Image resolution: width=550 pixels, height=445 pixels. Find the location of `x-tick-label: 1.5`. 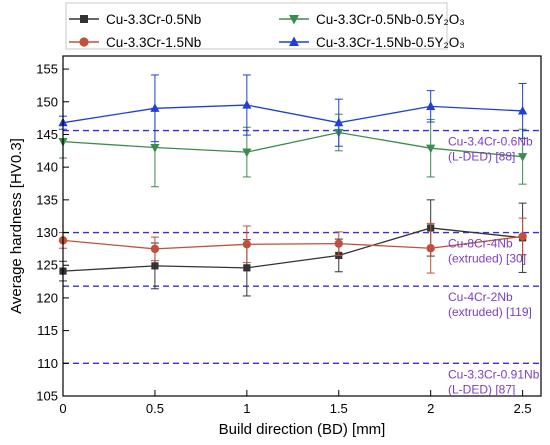

x-tick-label: 1.5 is located at coordinates (339, 408).